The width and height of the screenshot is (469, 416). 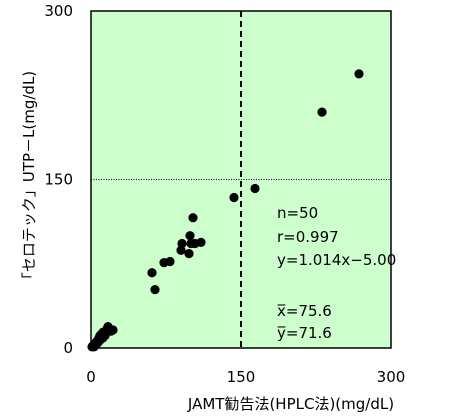 I want to click on stat-annotation: x̅=75.6, so click(x=304, y=311).